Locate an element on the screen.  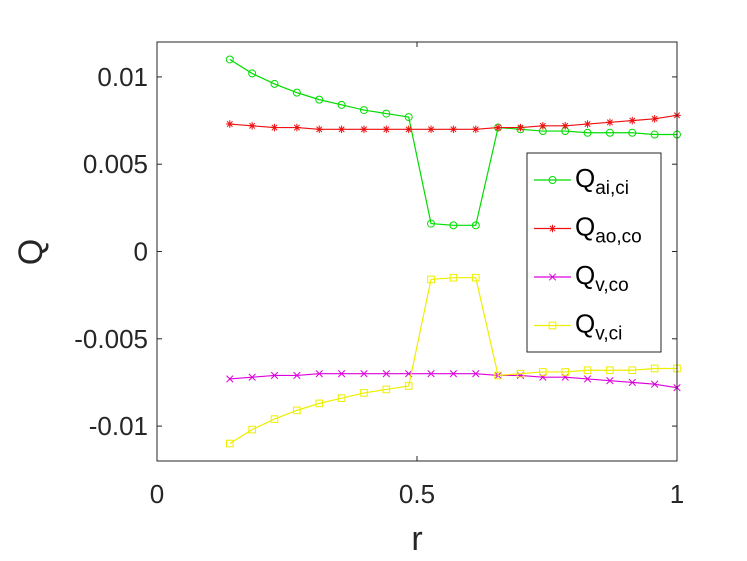
legend-label: Qai,ci is located at coordinates (602, 181).